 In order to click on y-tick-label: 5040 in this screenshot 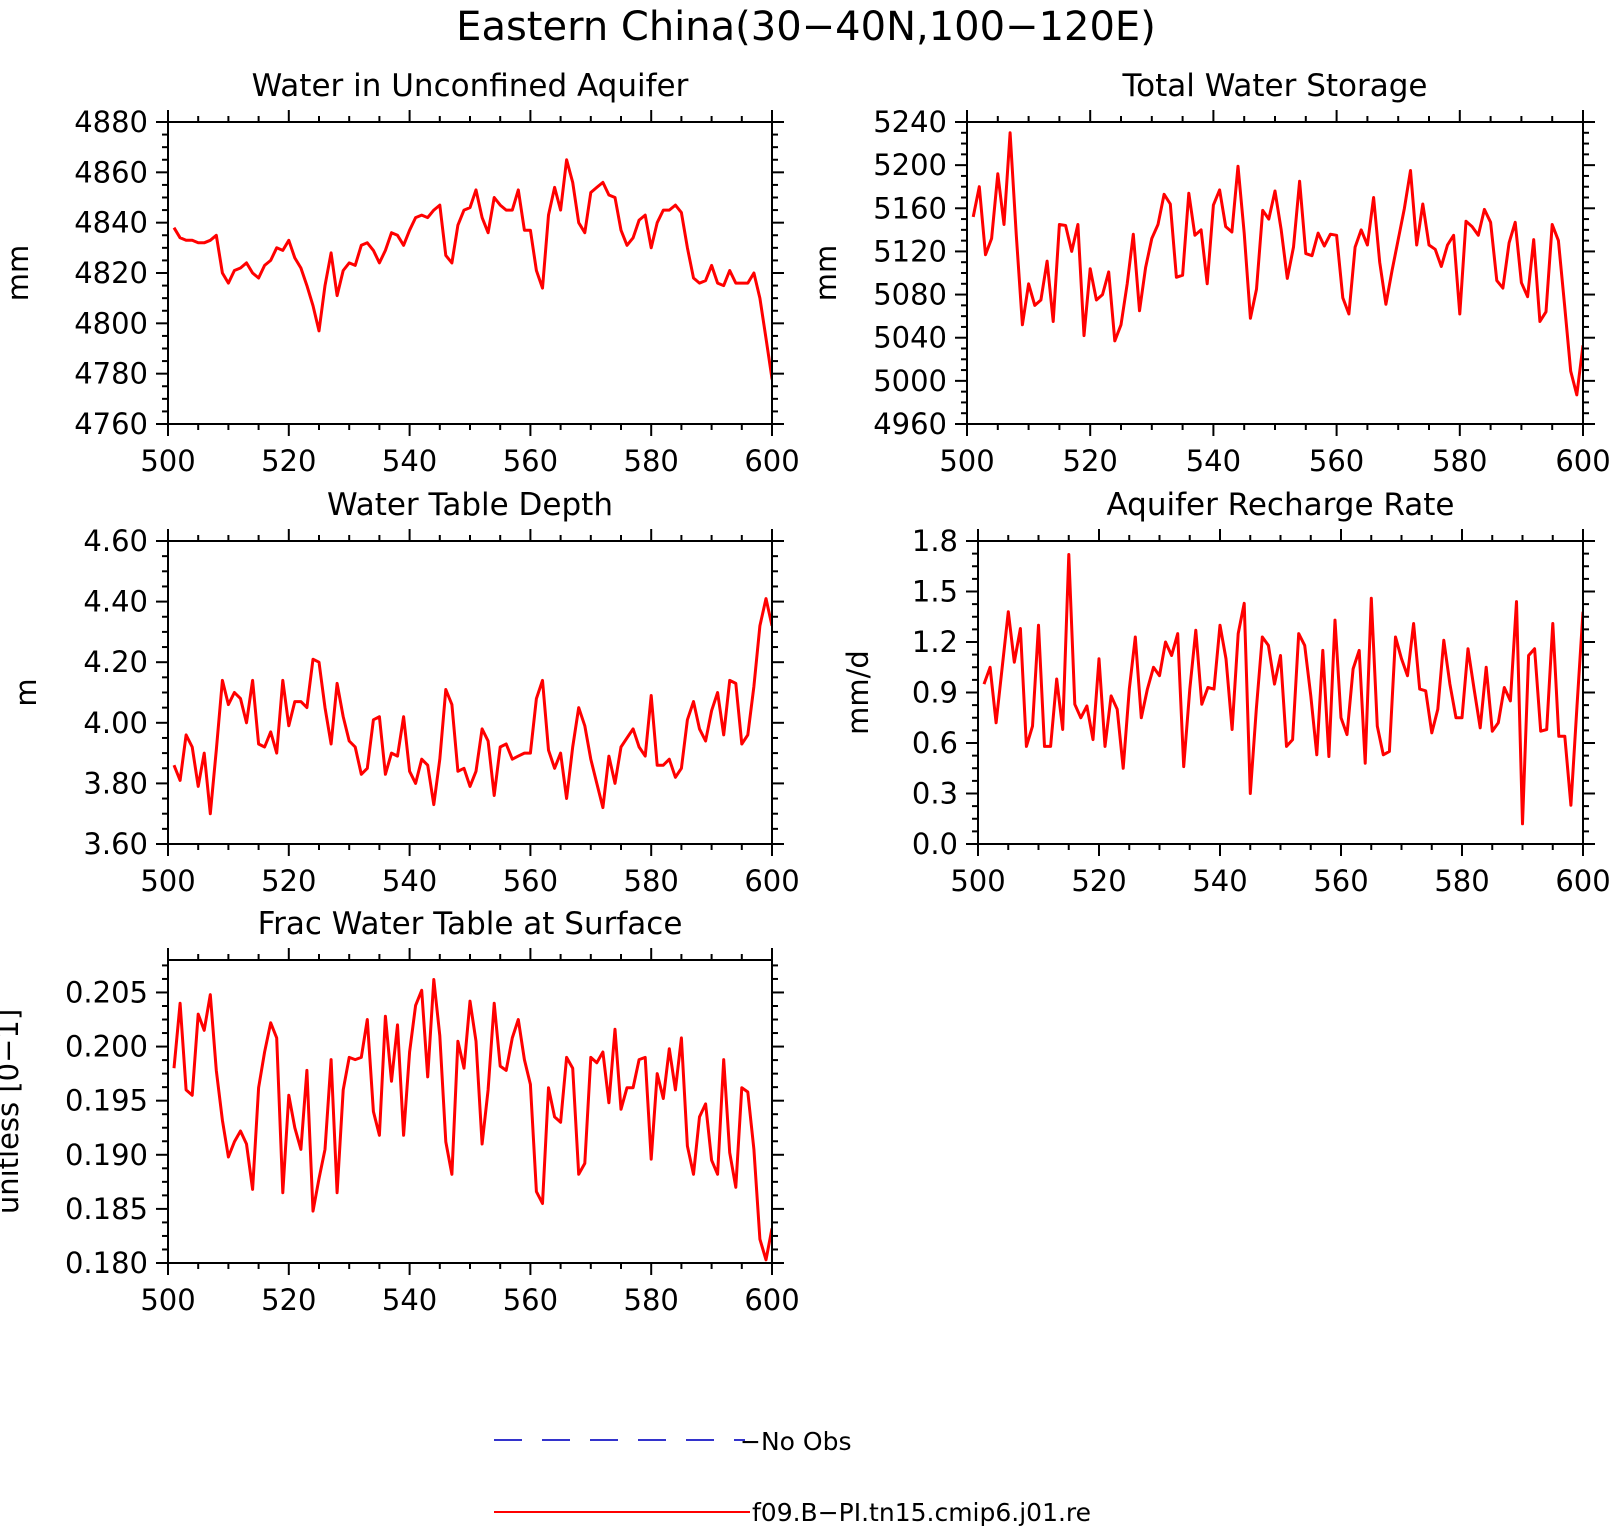, I will do `click(910, 338)`.